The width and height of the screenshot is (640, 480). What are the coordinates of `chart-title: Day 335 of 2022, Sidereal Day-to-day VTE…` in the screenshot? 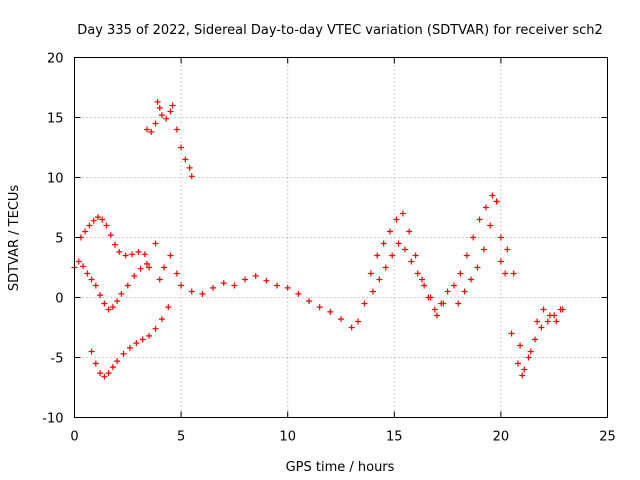 It's located at (340, 30).